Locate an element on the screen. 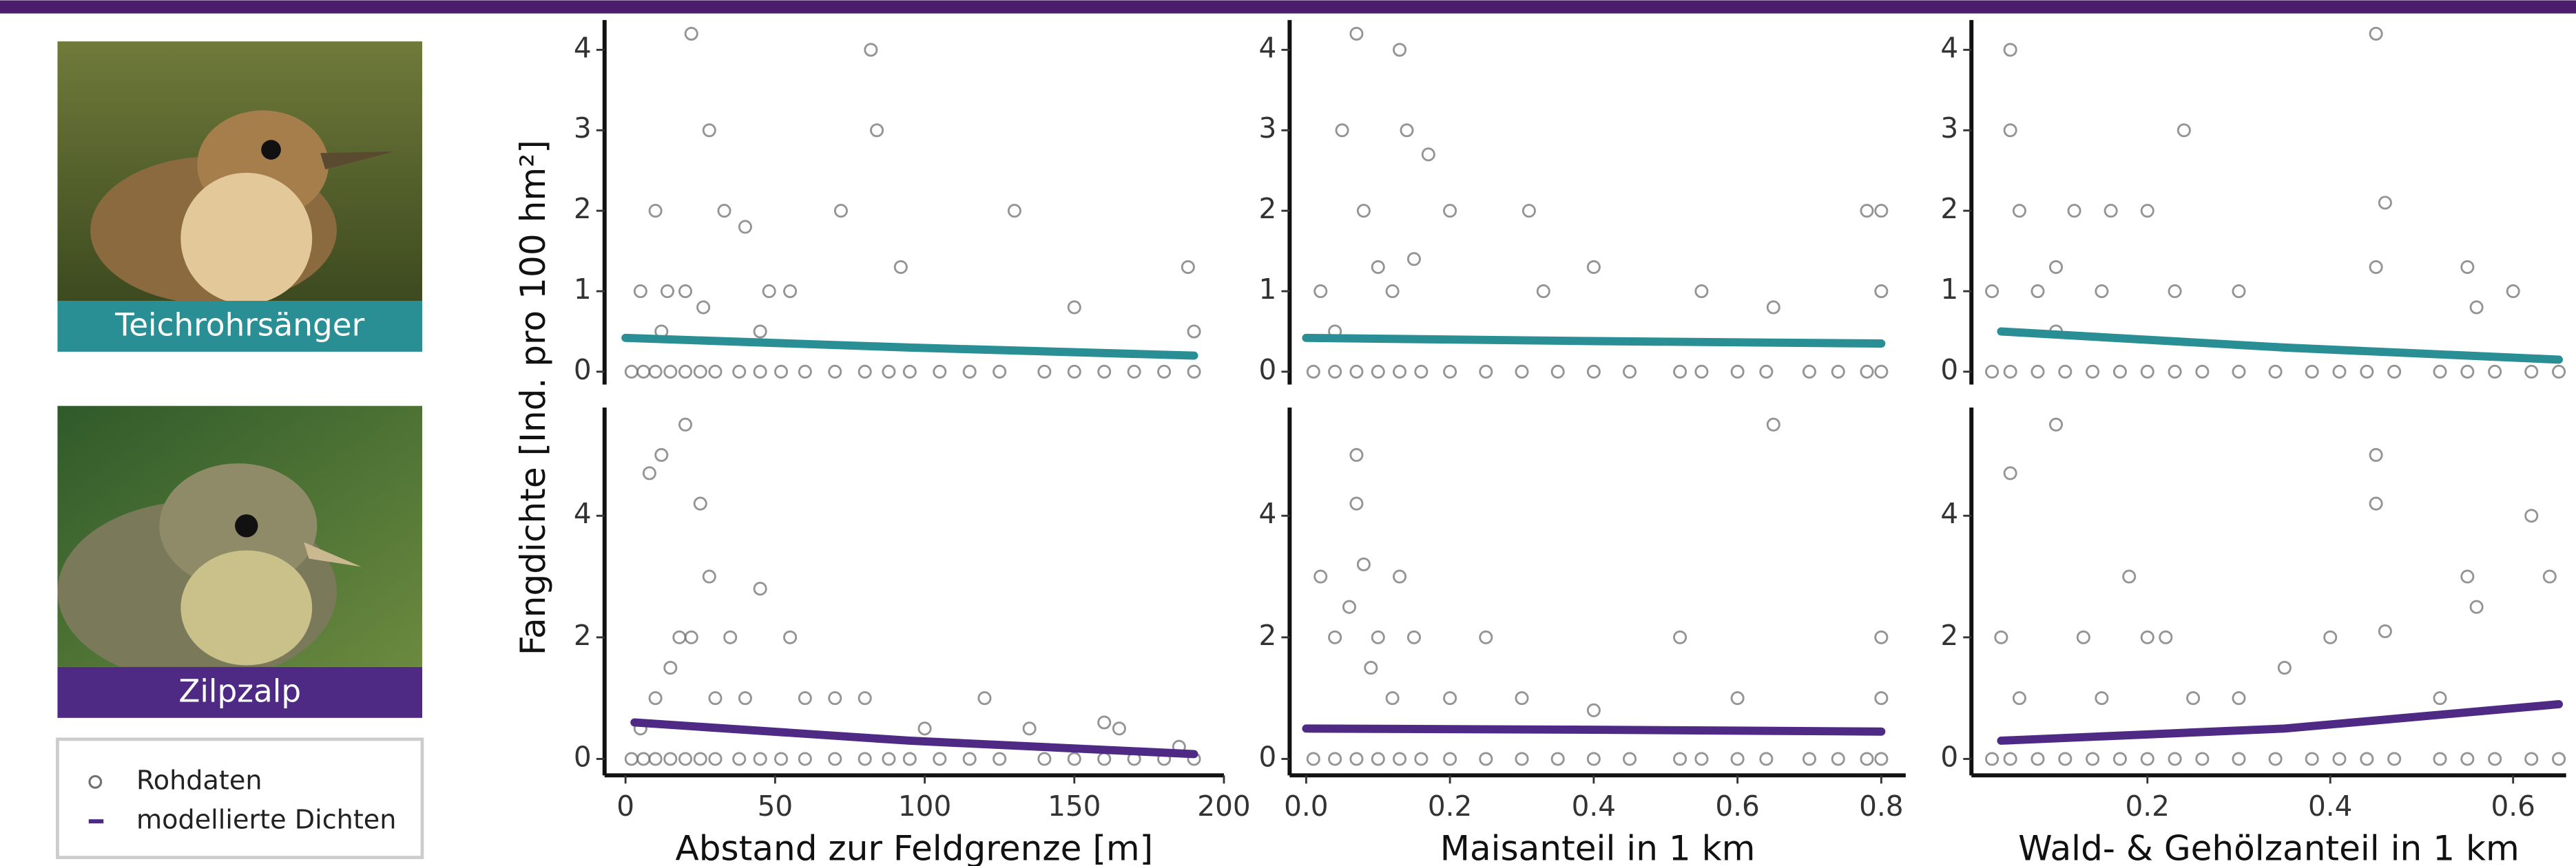  model-line is located at coordinates (2280, 345).